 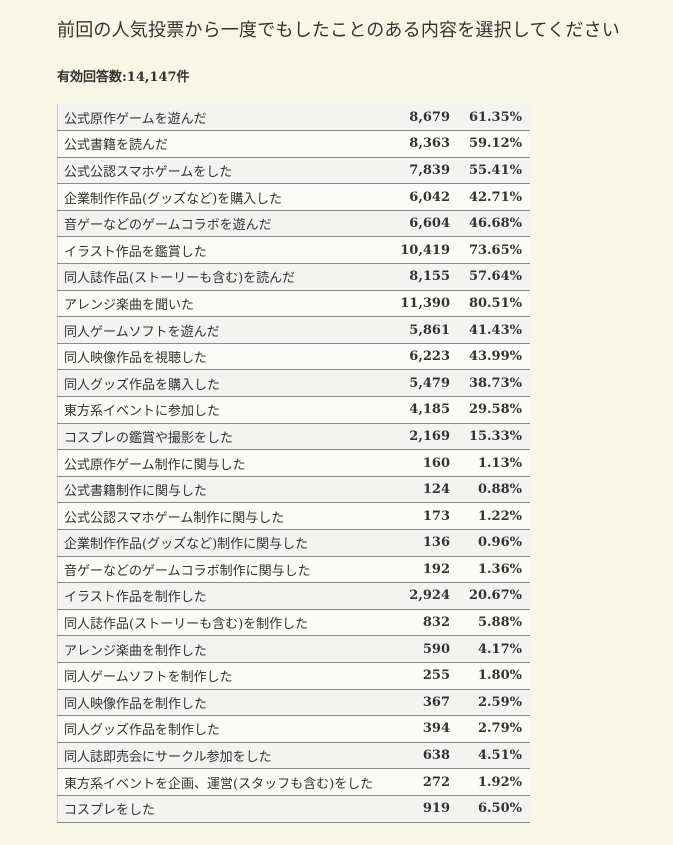 What do you see at coordinates (494, 383) in the screenshot?
I see `percentage-cell: 38.73%` at bounding box center [494, 383].